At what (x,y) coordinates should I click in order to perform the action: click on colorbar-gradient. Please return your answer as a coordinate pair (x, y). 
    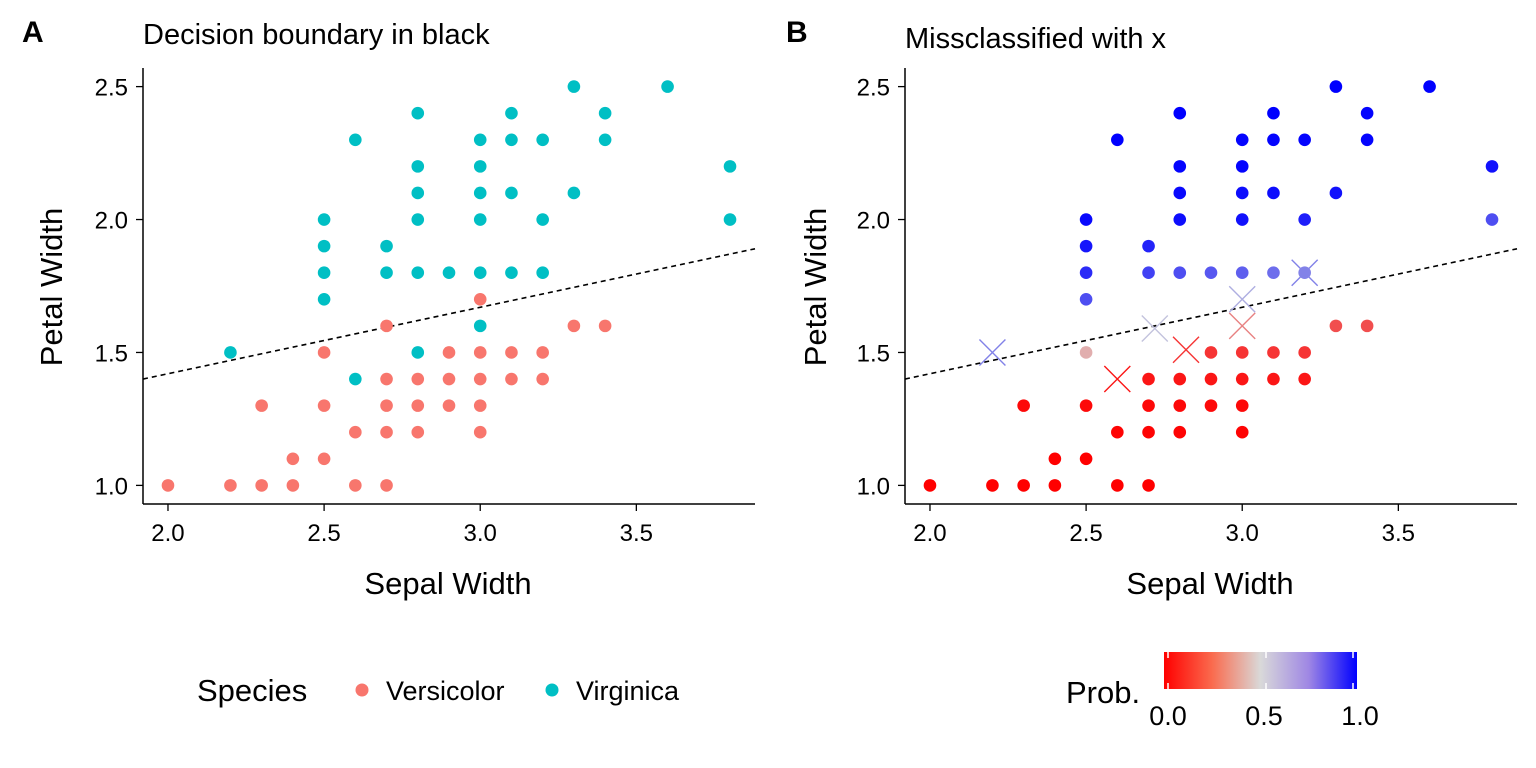
    Looking at the image, I should click on (1260, 670).